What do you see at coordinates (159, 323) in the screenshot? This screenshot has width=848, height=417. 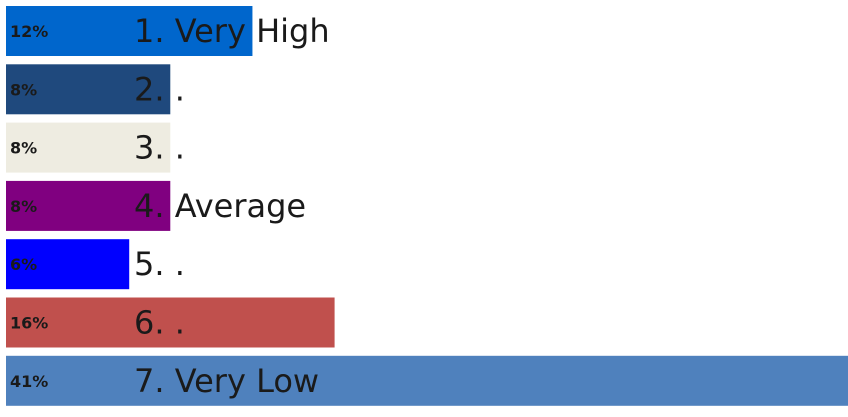 I see `category-label: 6. .` at bounding box center [159, 323].